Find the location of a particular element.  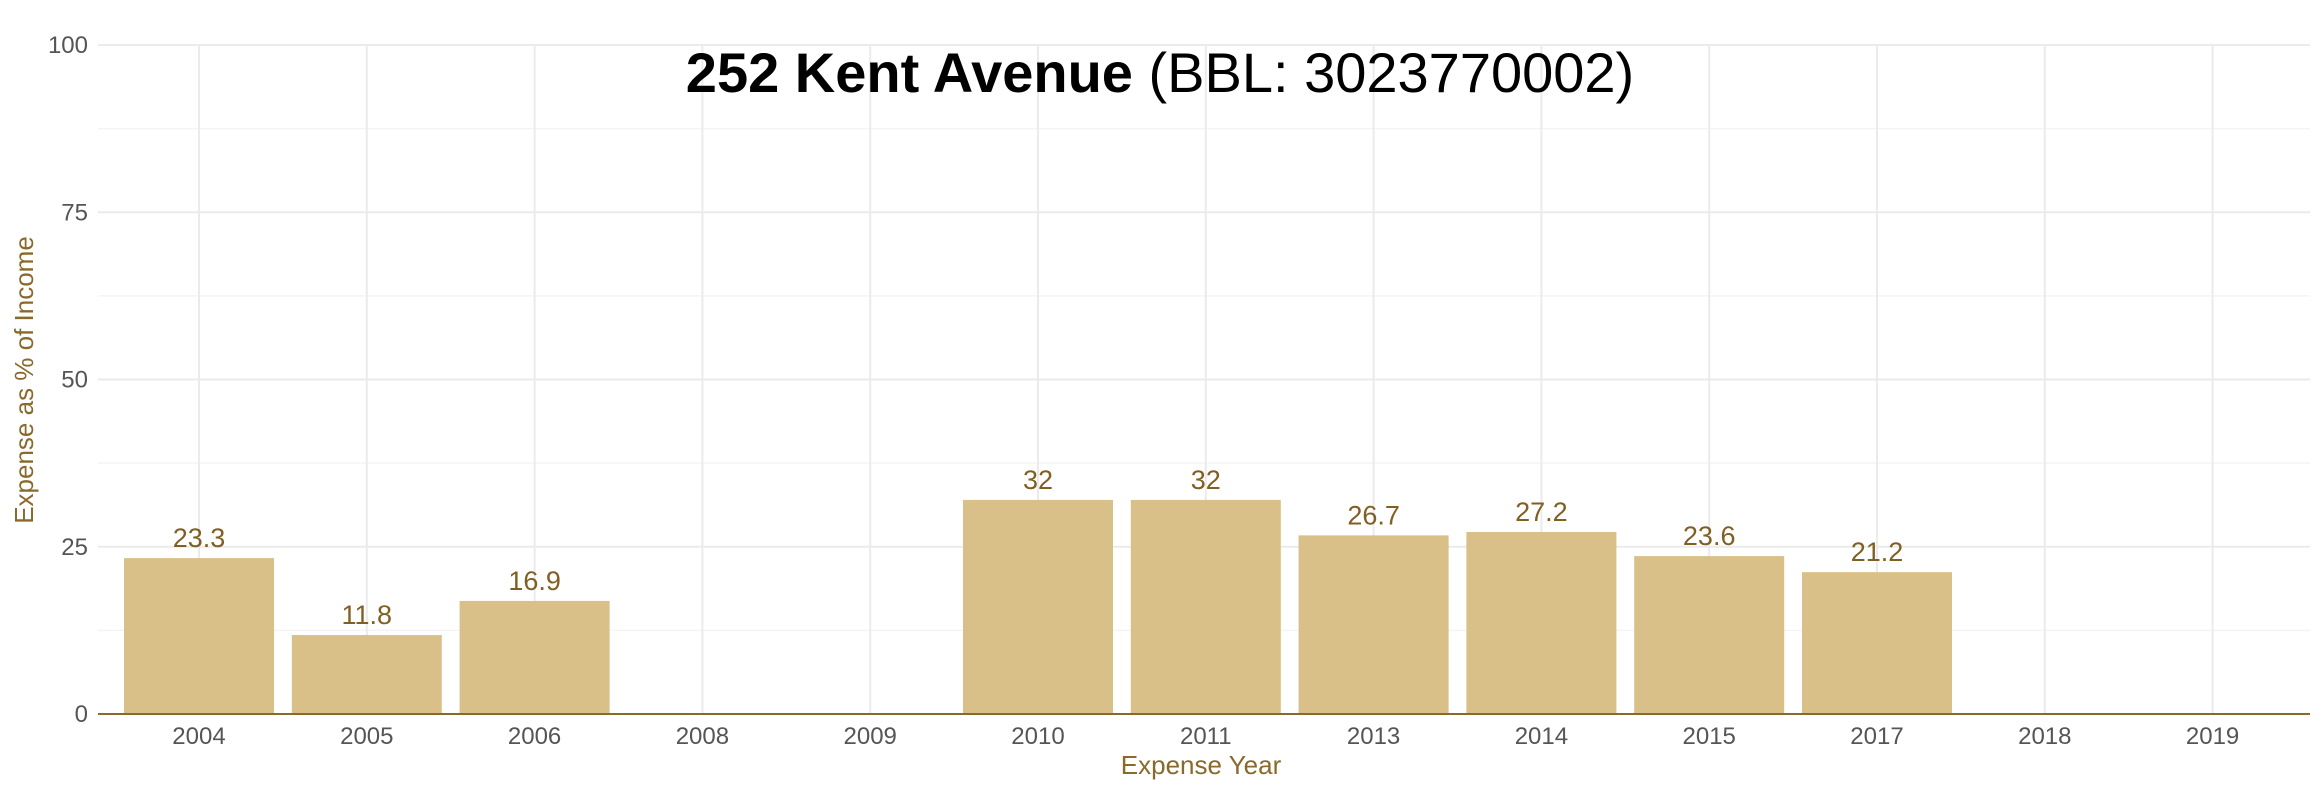

y-tick-label-50: 50 is located at coordinates (74, 380).